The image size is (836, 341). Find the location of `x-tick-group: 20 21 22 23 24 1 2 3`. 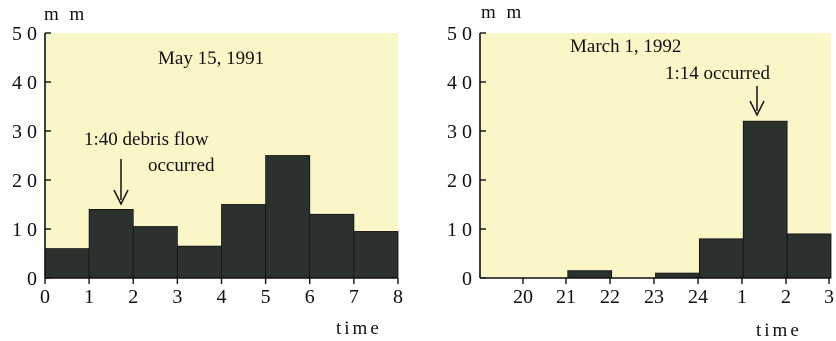

x-tick-group: 20 21 22 23 24 1 2 3 is located at coordinates (673, 293).